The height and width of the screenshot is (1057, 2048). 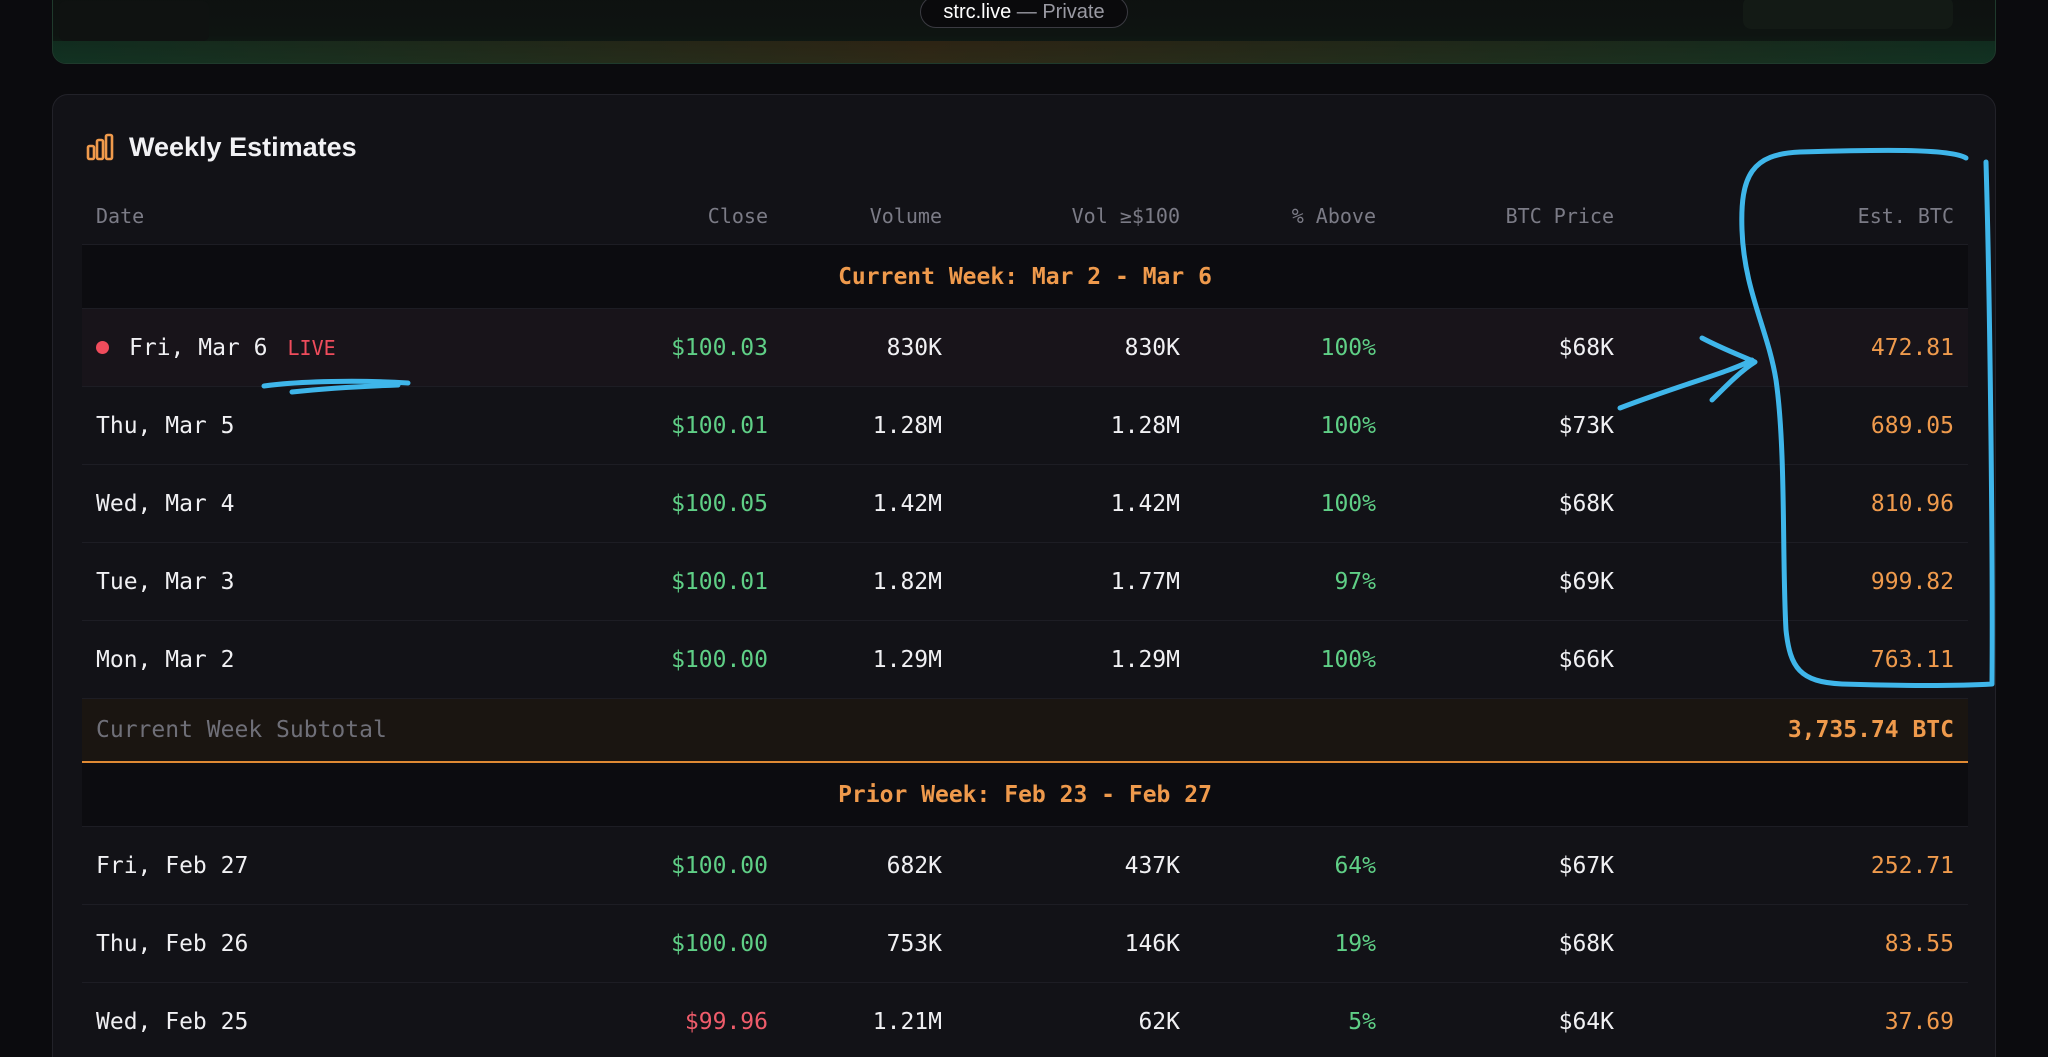 I want to click on row-above: 5%, so click(x=1362, y=1021).